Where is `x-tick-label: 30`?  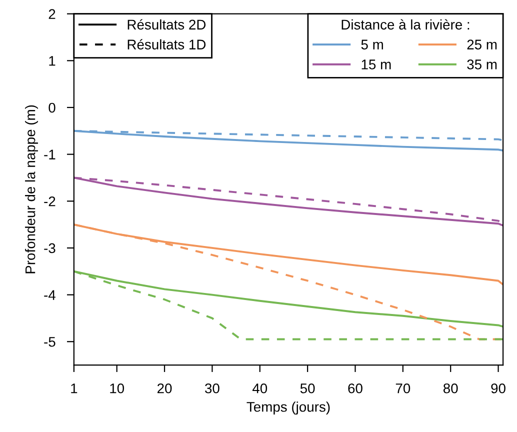
x-tick-label: 30 is located at coordinates (212, 388).